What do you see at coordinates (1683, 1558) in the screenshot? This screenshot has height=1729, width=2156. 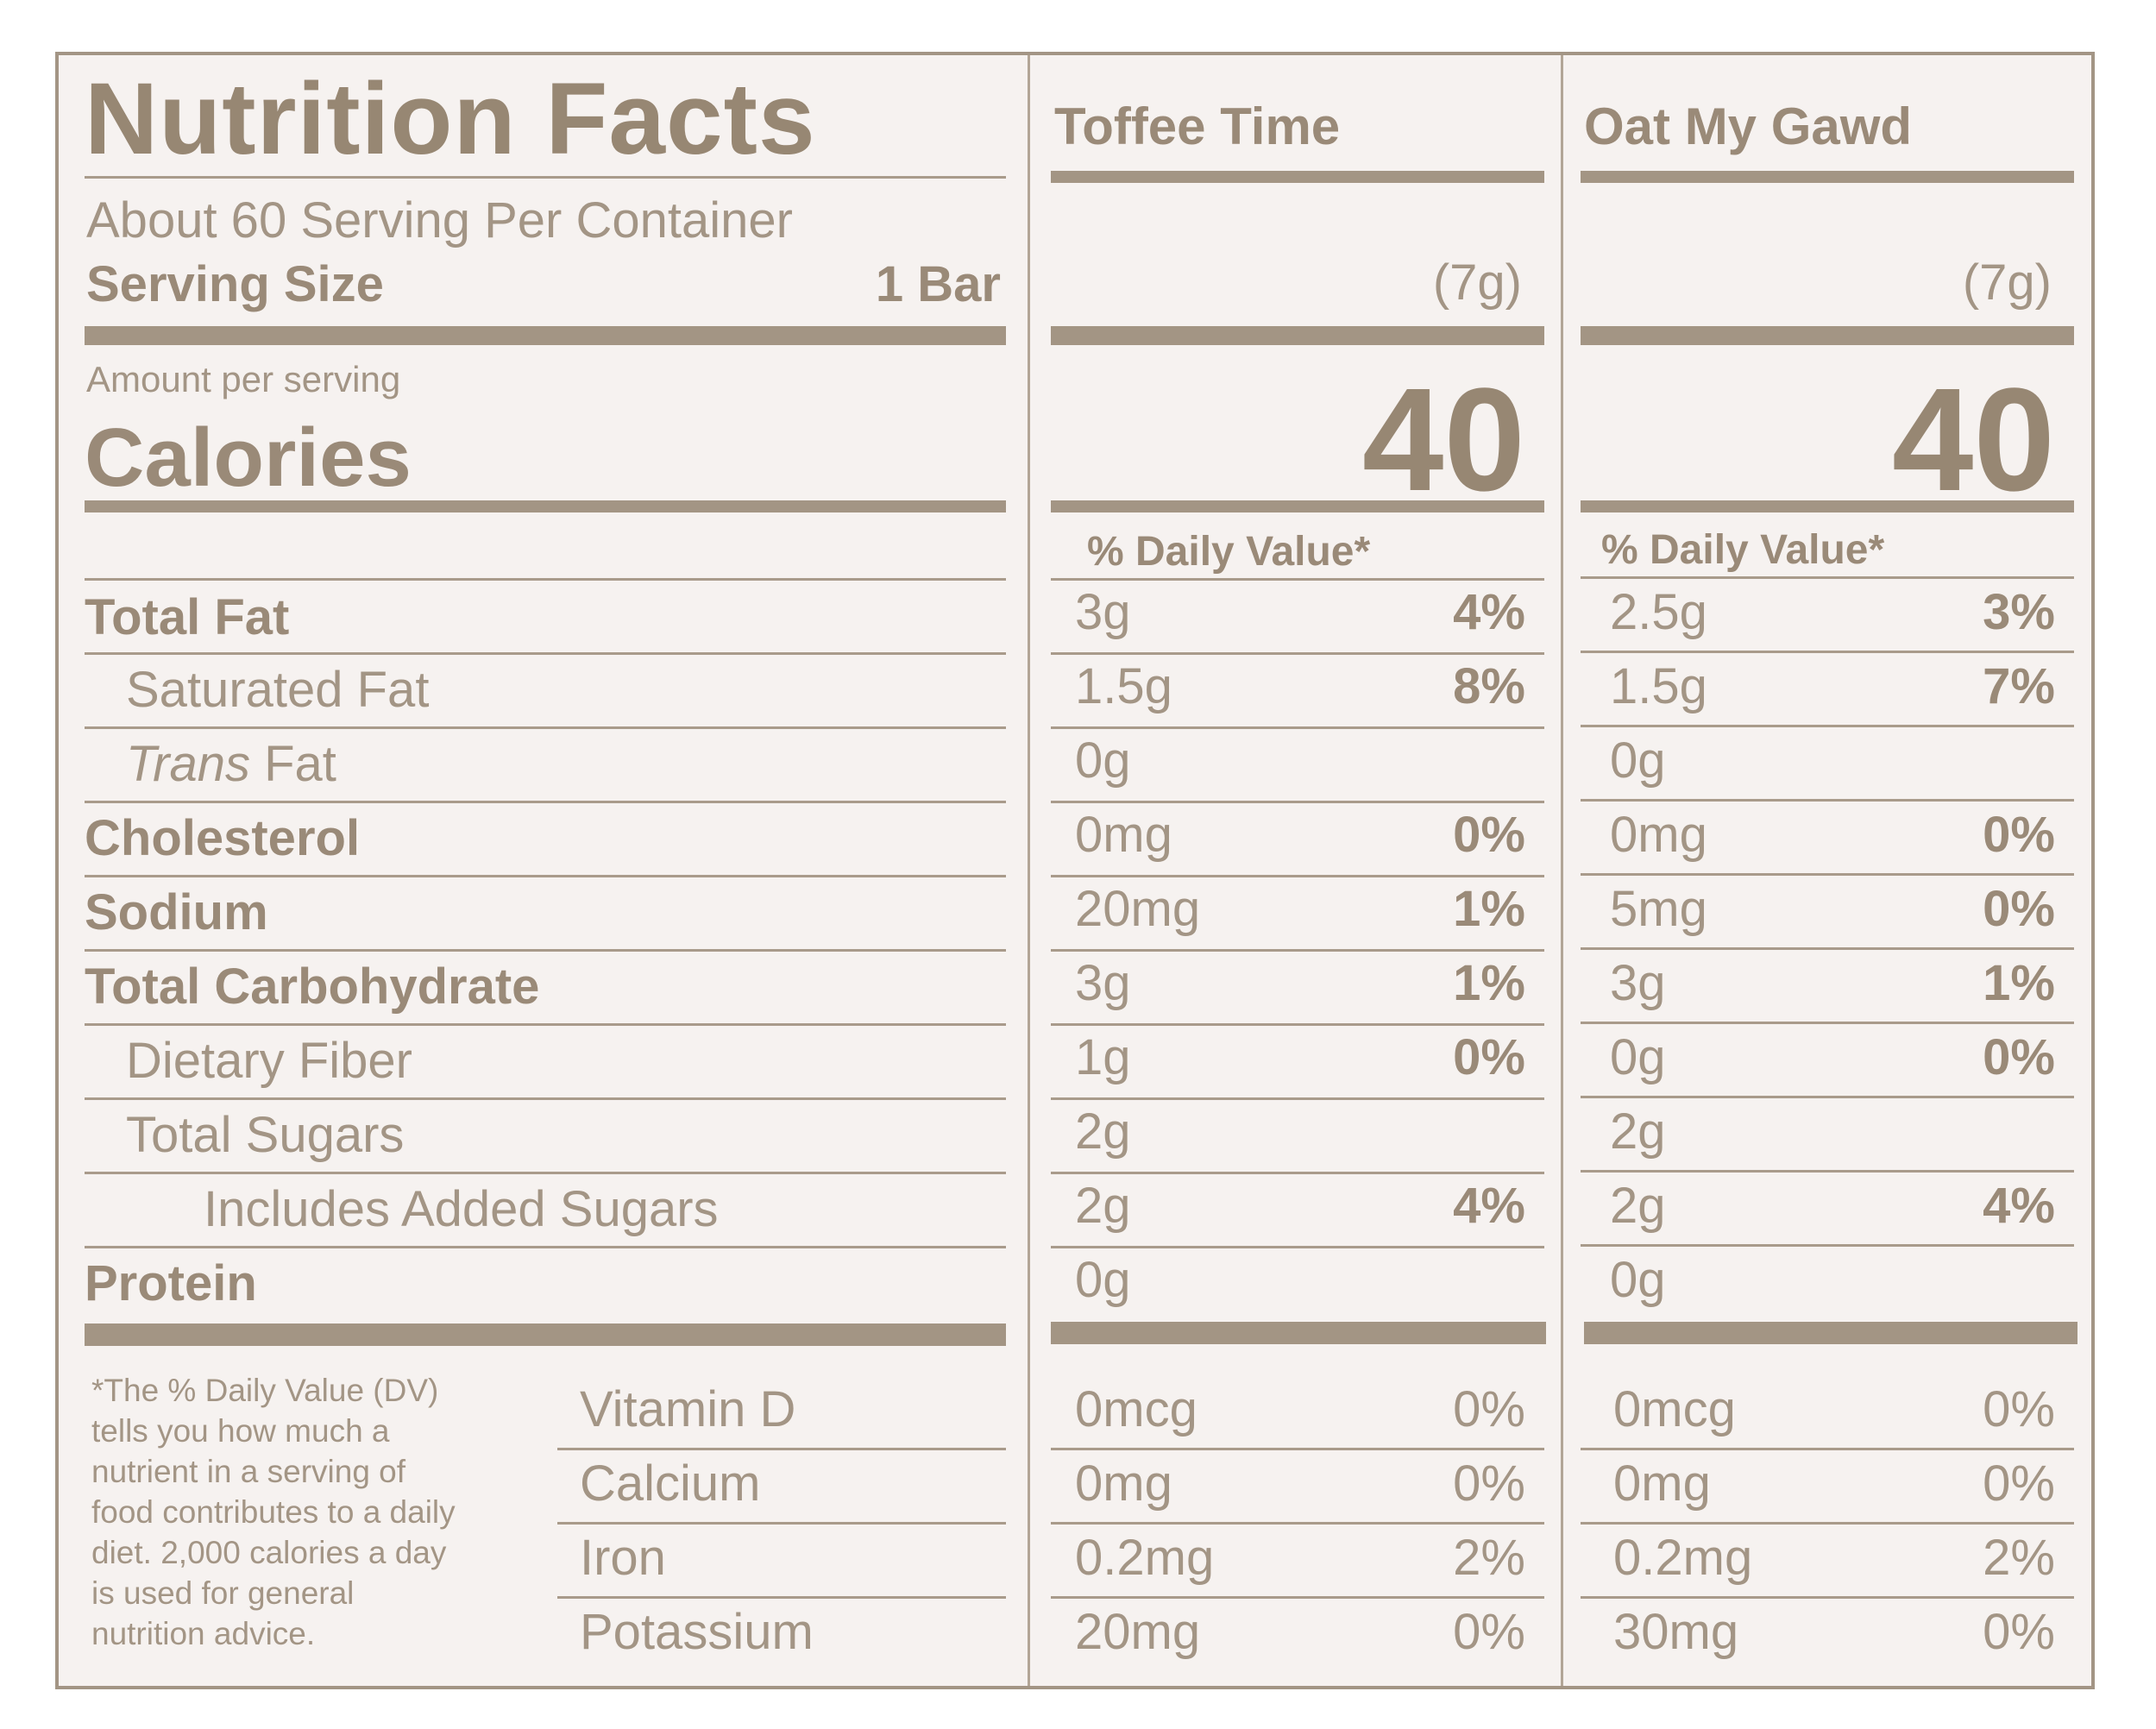 I see `p2-amount-iron: 0.2mg` at bounding box center [1683, 1558].